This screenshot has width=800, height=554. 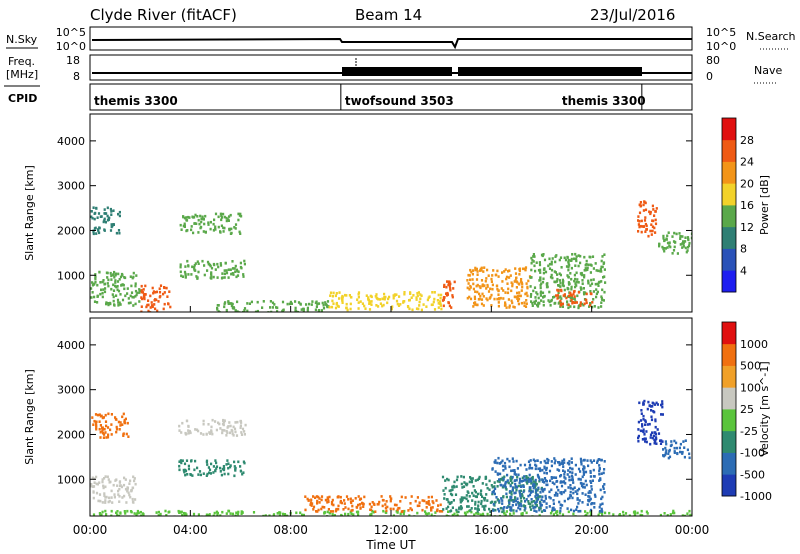 What do you see at coordinates (22, 98) in the screenshot?
I see `cpid-label: CPID` at bounding box center [22, 98].